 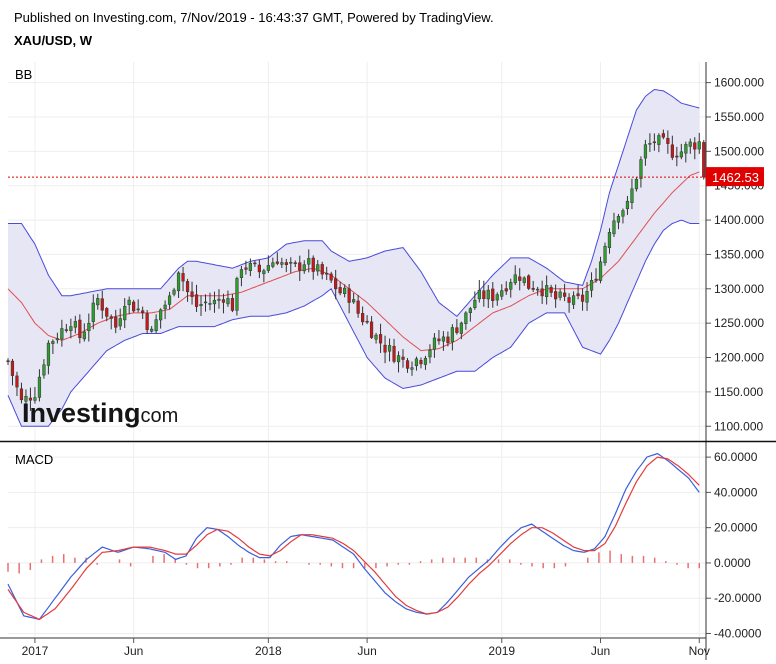 What do you see at coordinates (739, 289) in the screenshot?
I see `price-tick-label: 1300.000` at bounding box center [739, 289].